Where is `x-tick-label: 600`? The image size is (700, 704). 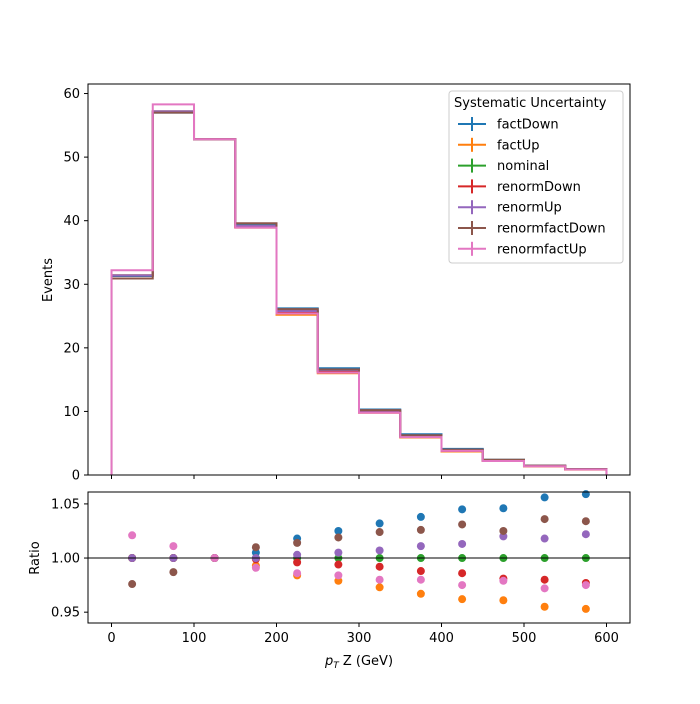 x-tick-label: 600 is located at coordinates (606, 638).